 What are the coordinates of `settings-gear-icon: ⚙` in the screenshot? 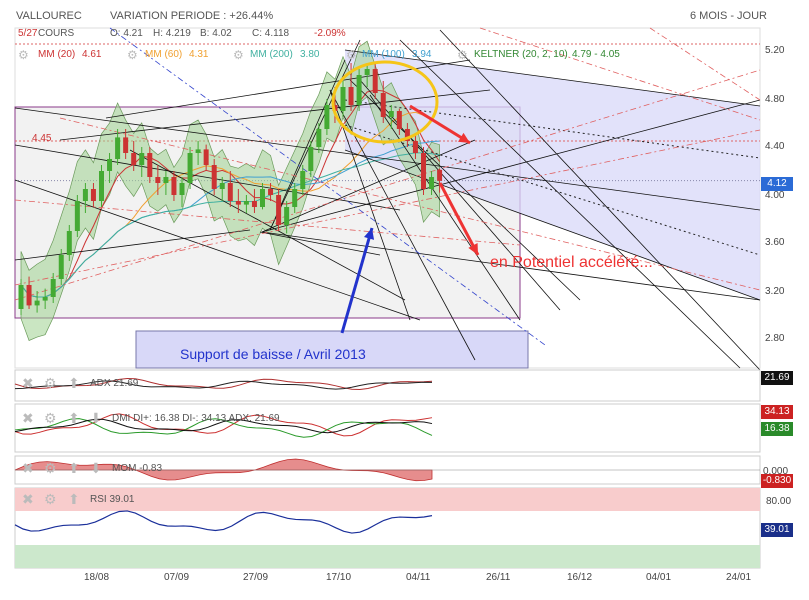 It's located at (23, 55).